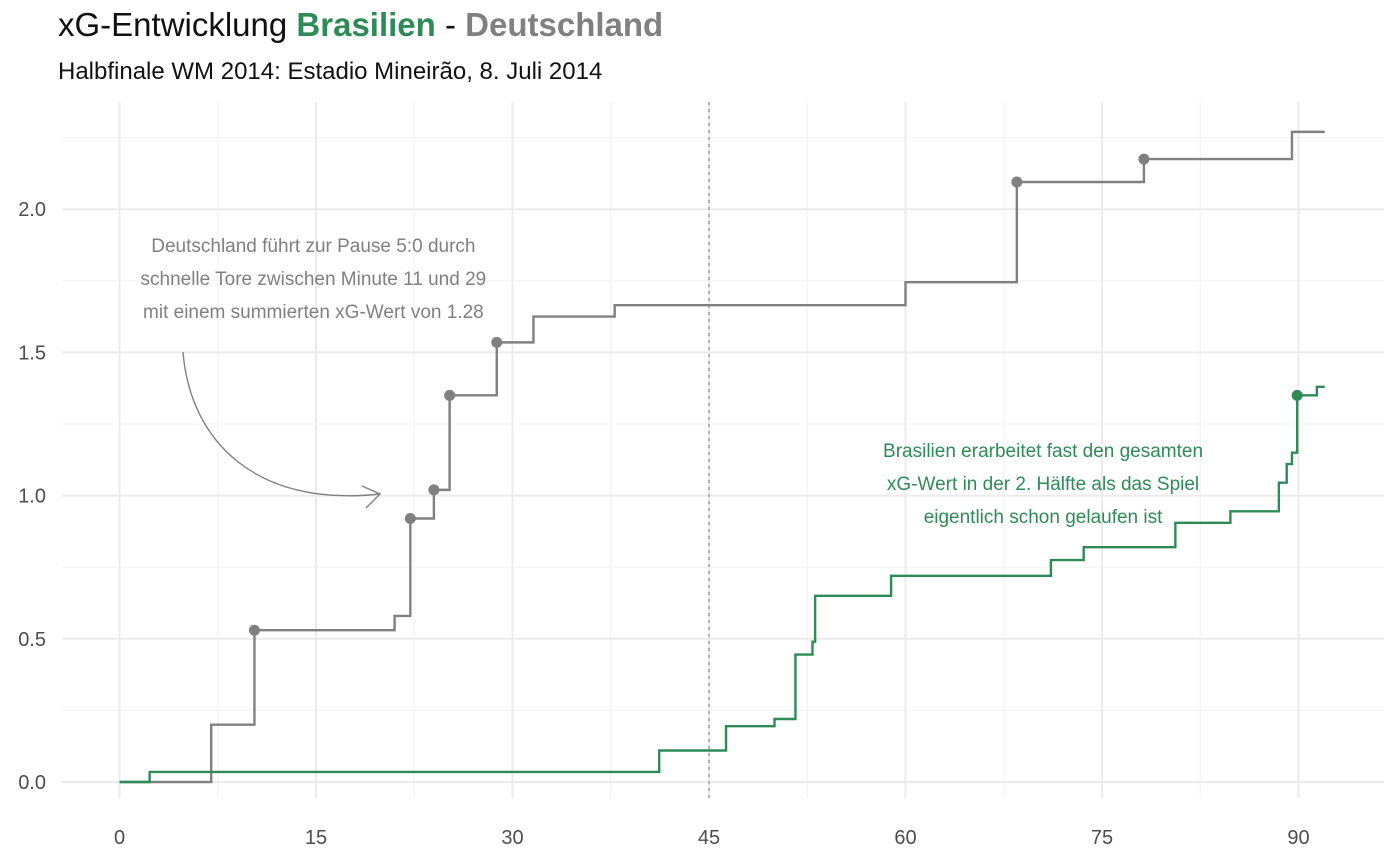 The height and width of the screenshot is (860, 1394). I want to click on x-tick-label: 90, so click(1298, 838).